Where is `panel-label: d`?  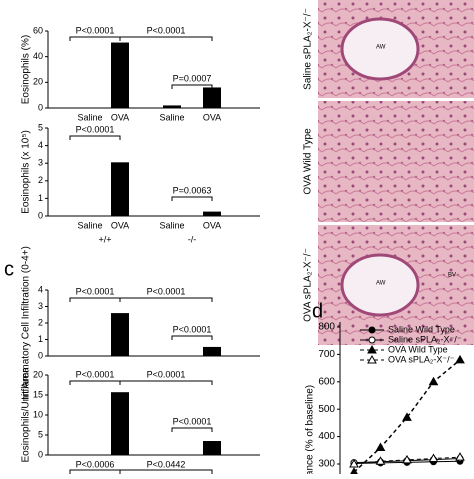
panel-label: d is located at coordinates (317, 311).